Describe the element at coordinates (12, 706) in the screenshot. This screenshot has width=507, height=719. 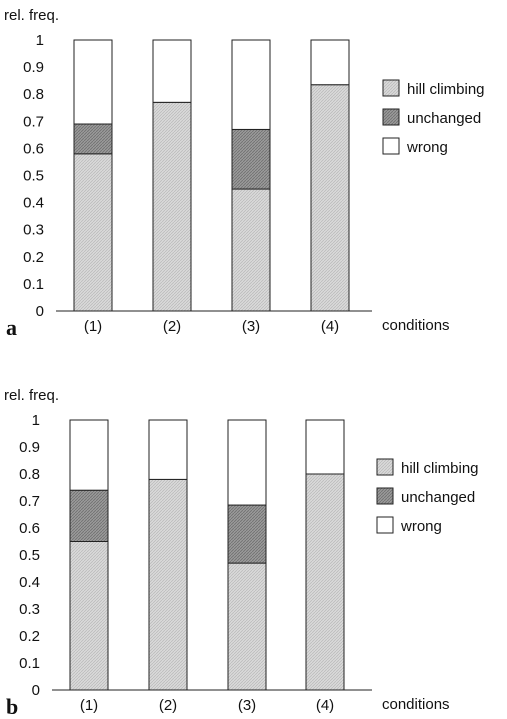
I see `panel-letter: b` at that location.